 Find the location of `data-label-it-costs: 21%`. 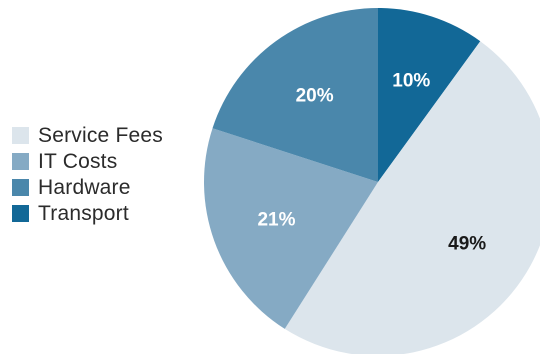

data-label-it-costs: 21% is located at coordinates (276, 220).